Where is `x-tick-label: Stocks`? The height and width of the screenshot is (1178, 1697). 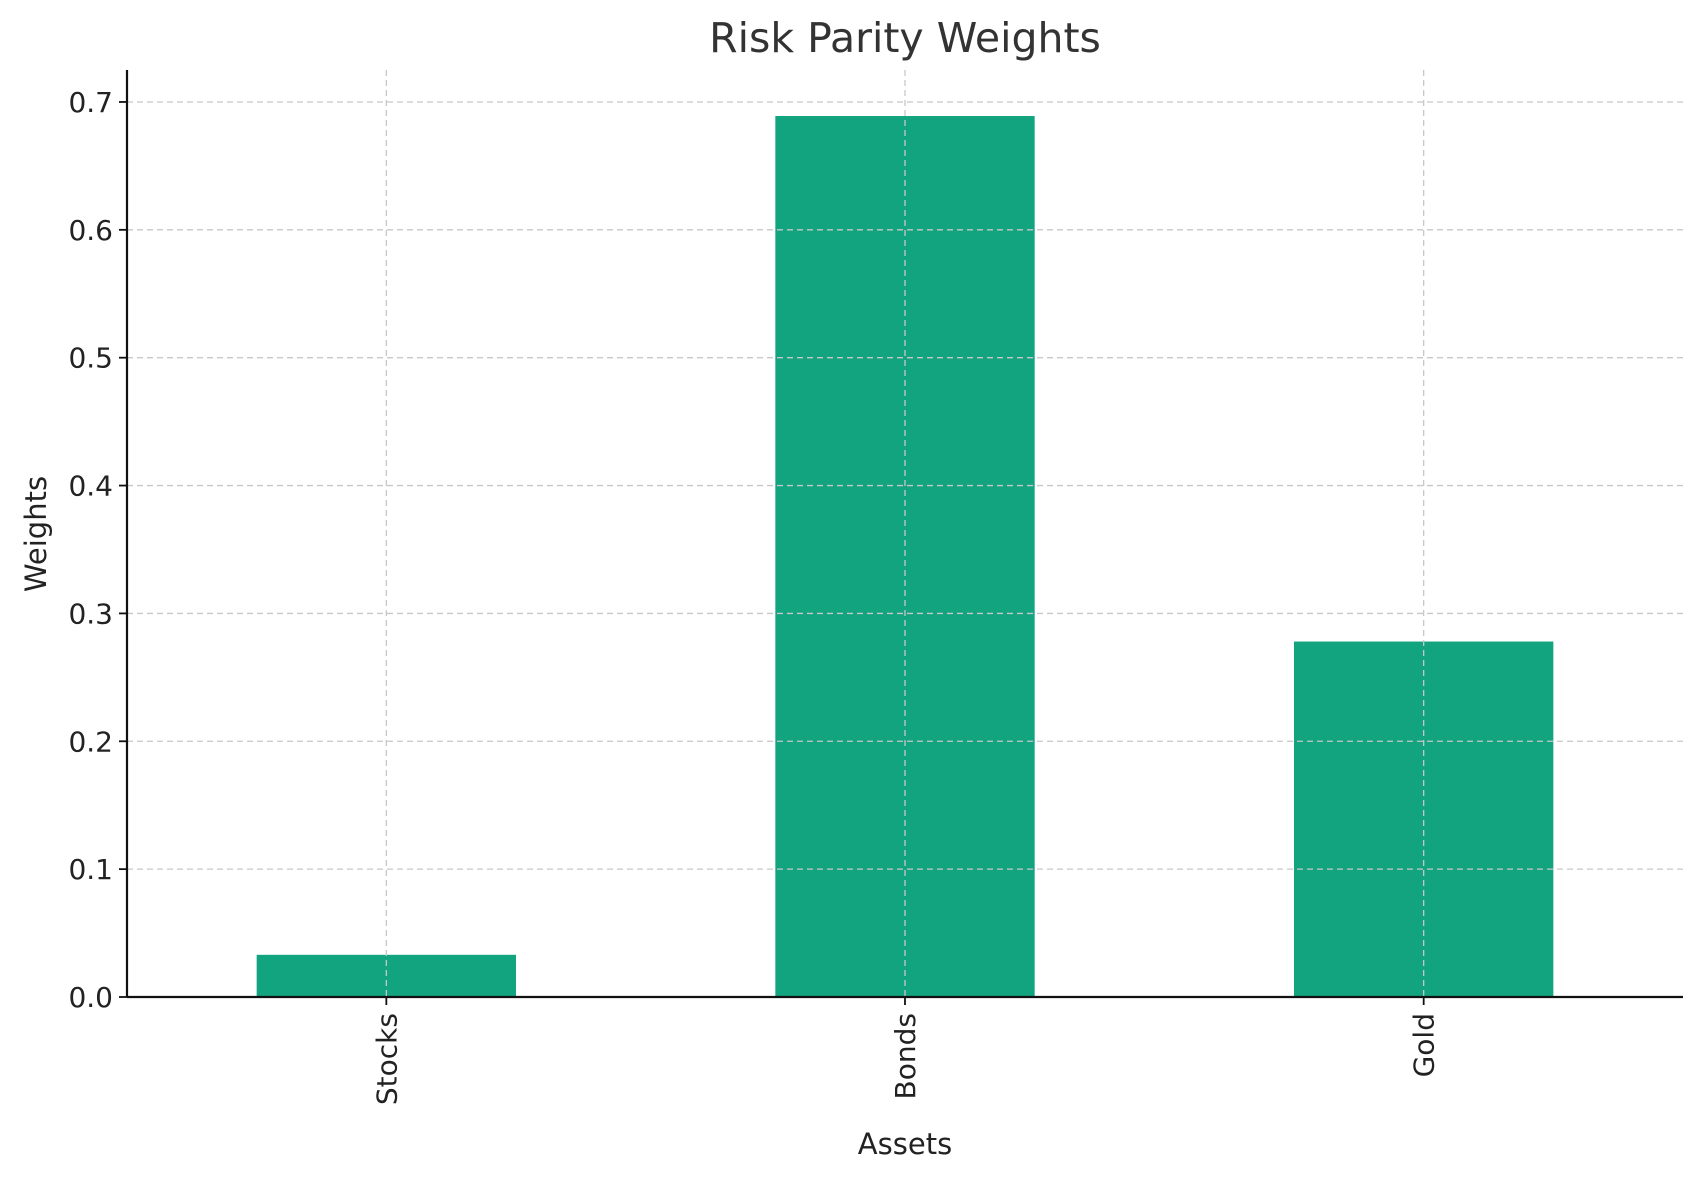
x-tick-label: Stocks is located at coordinates (386, 1059).